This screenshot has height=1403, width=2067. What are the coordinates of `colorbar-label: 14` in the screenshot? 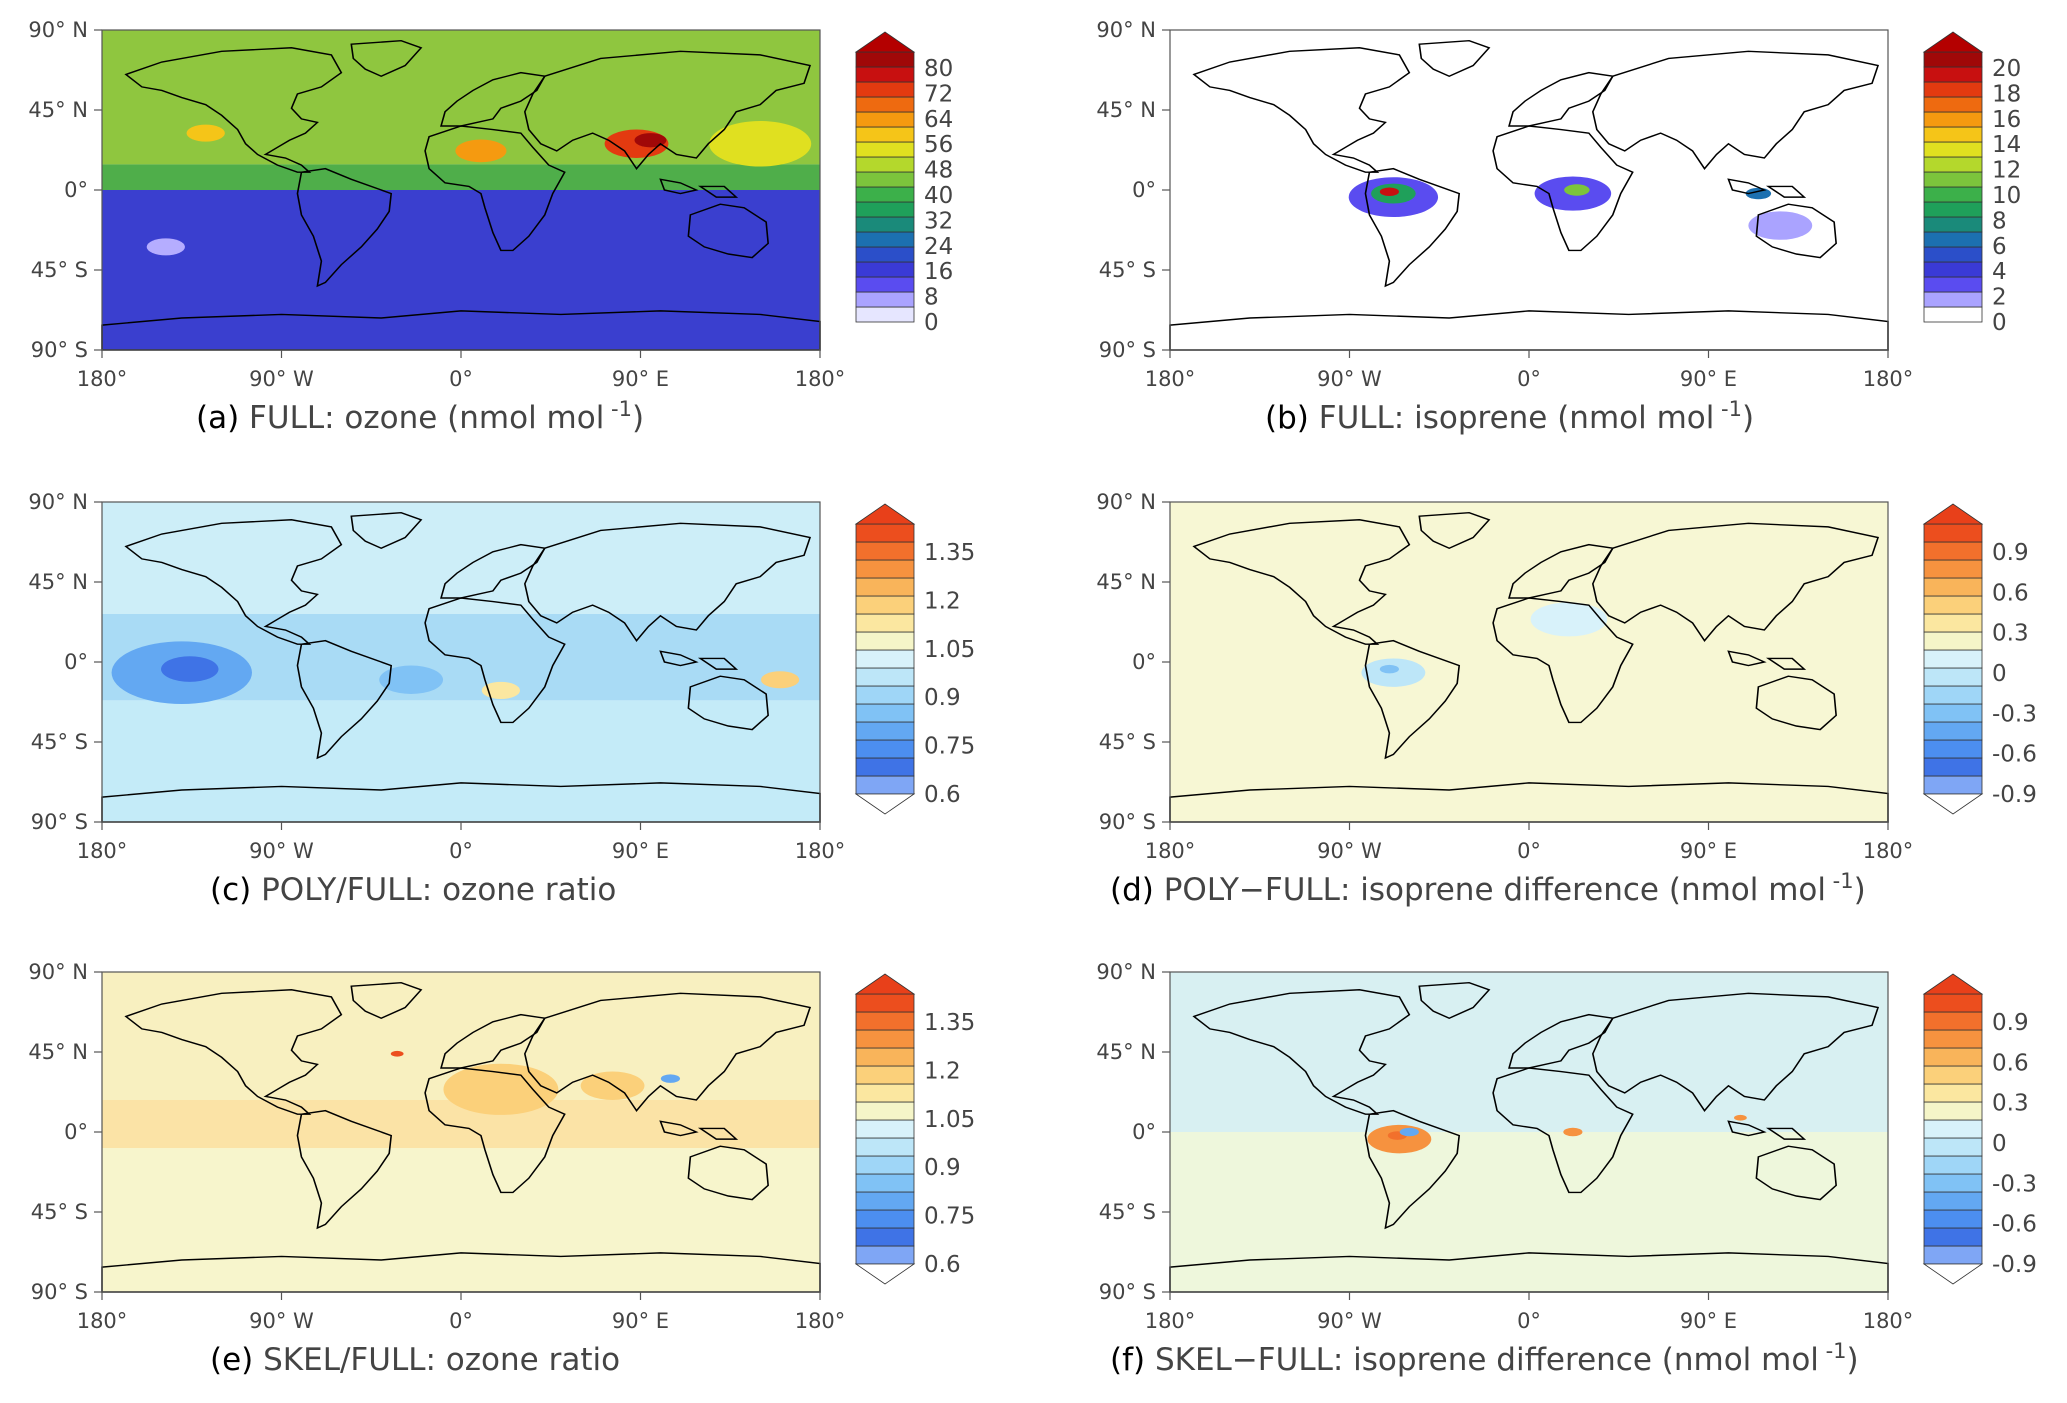 It's located at (2006, 145).